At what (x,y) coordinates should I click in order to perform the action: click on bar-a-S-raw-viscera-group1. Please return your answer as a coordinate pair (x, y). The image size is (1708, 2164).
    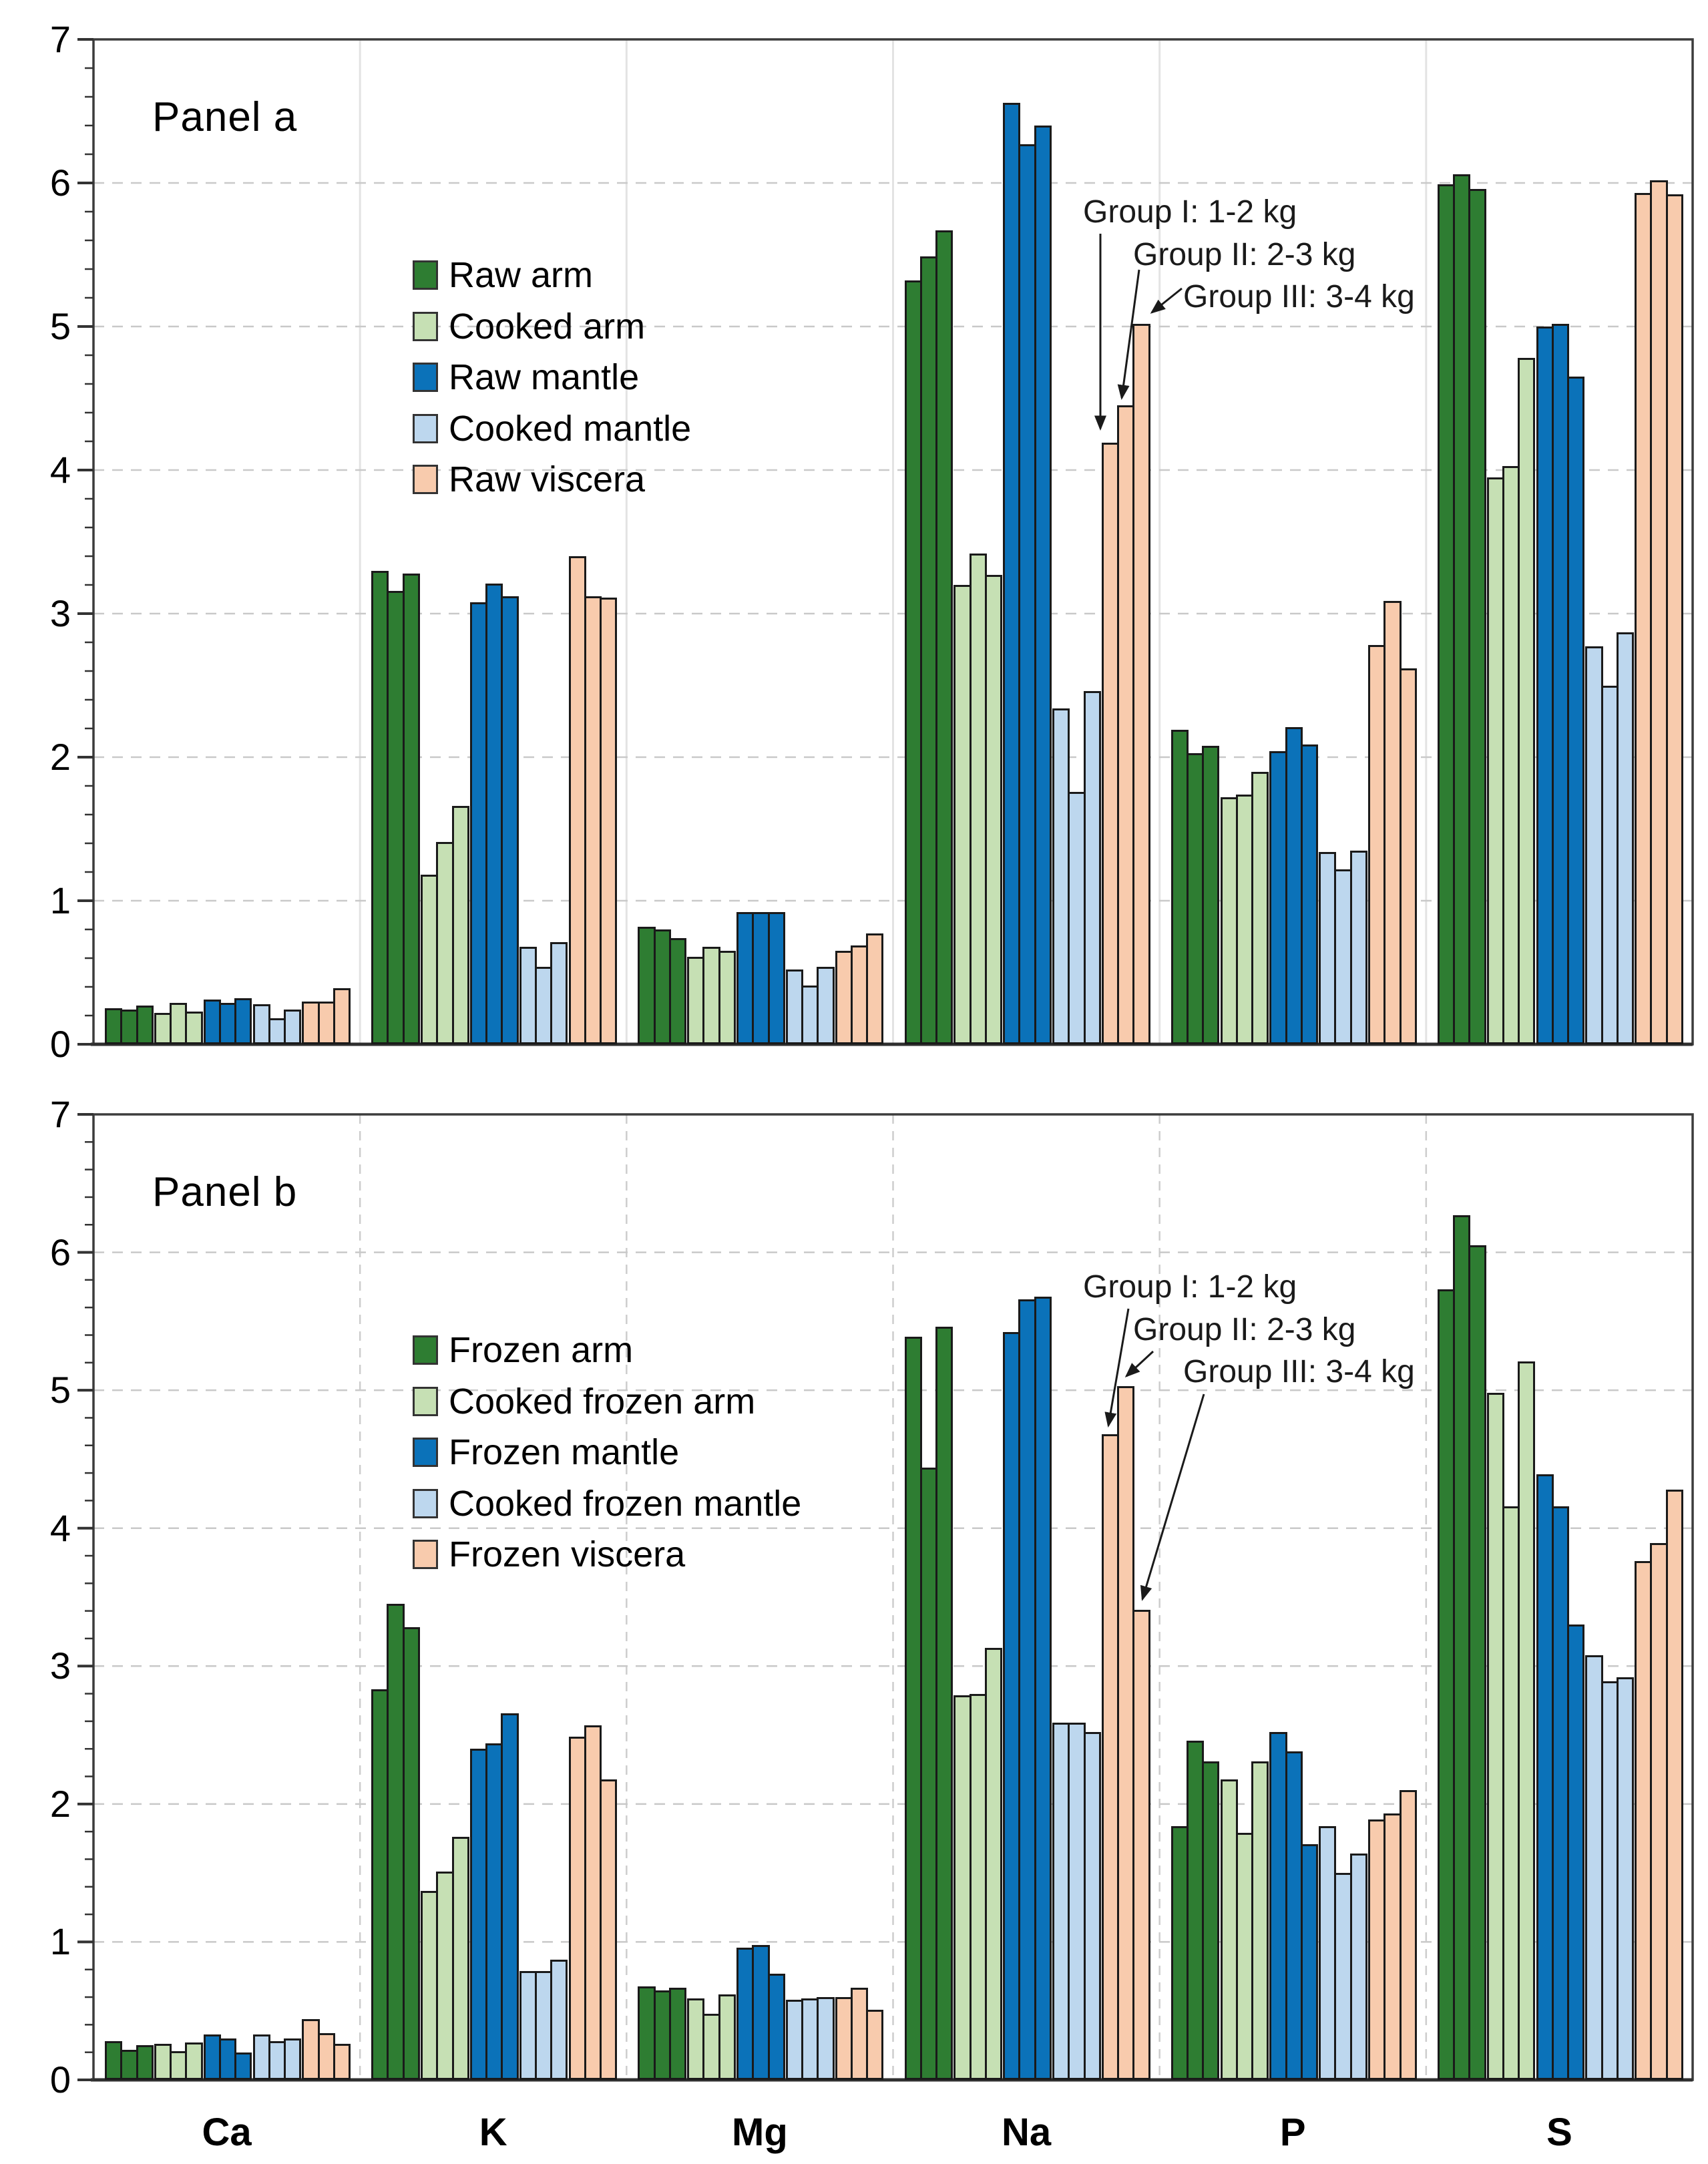
    Looking at the image, I should click on (1644, 619).